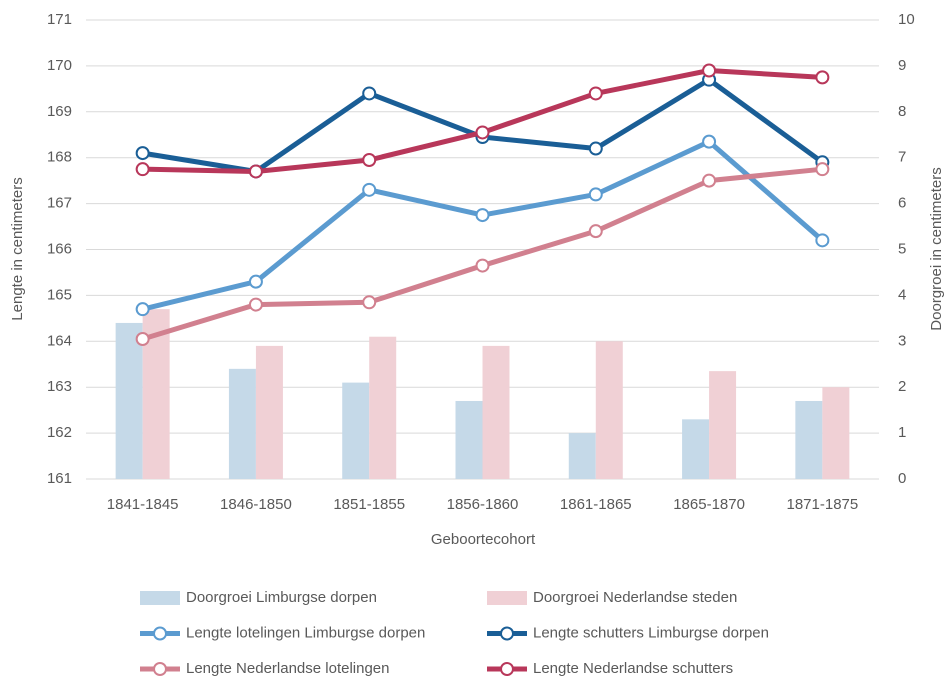 This screenshot has height=680, width=949. I want to click on y2-tick-label: 7, so click(902, 157).